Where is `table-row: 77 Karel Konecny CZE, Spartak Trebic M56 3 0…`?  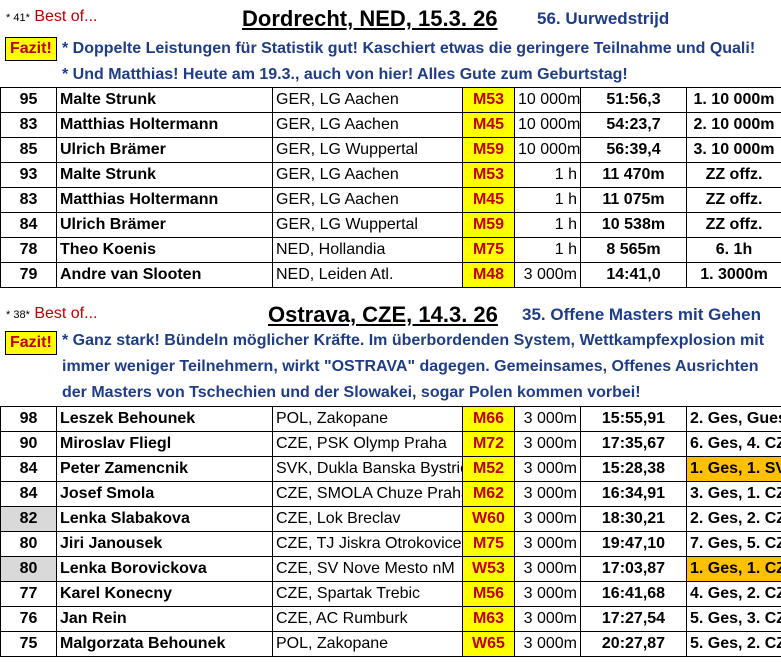 table-row: 77 Karel Konecny CZE, Spartak Trebic M56 3 0… is located at coordinates (390, 594).